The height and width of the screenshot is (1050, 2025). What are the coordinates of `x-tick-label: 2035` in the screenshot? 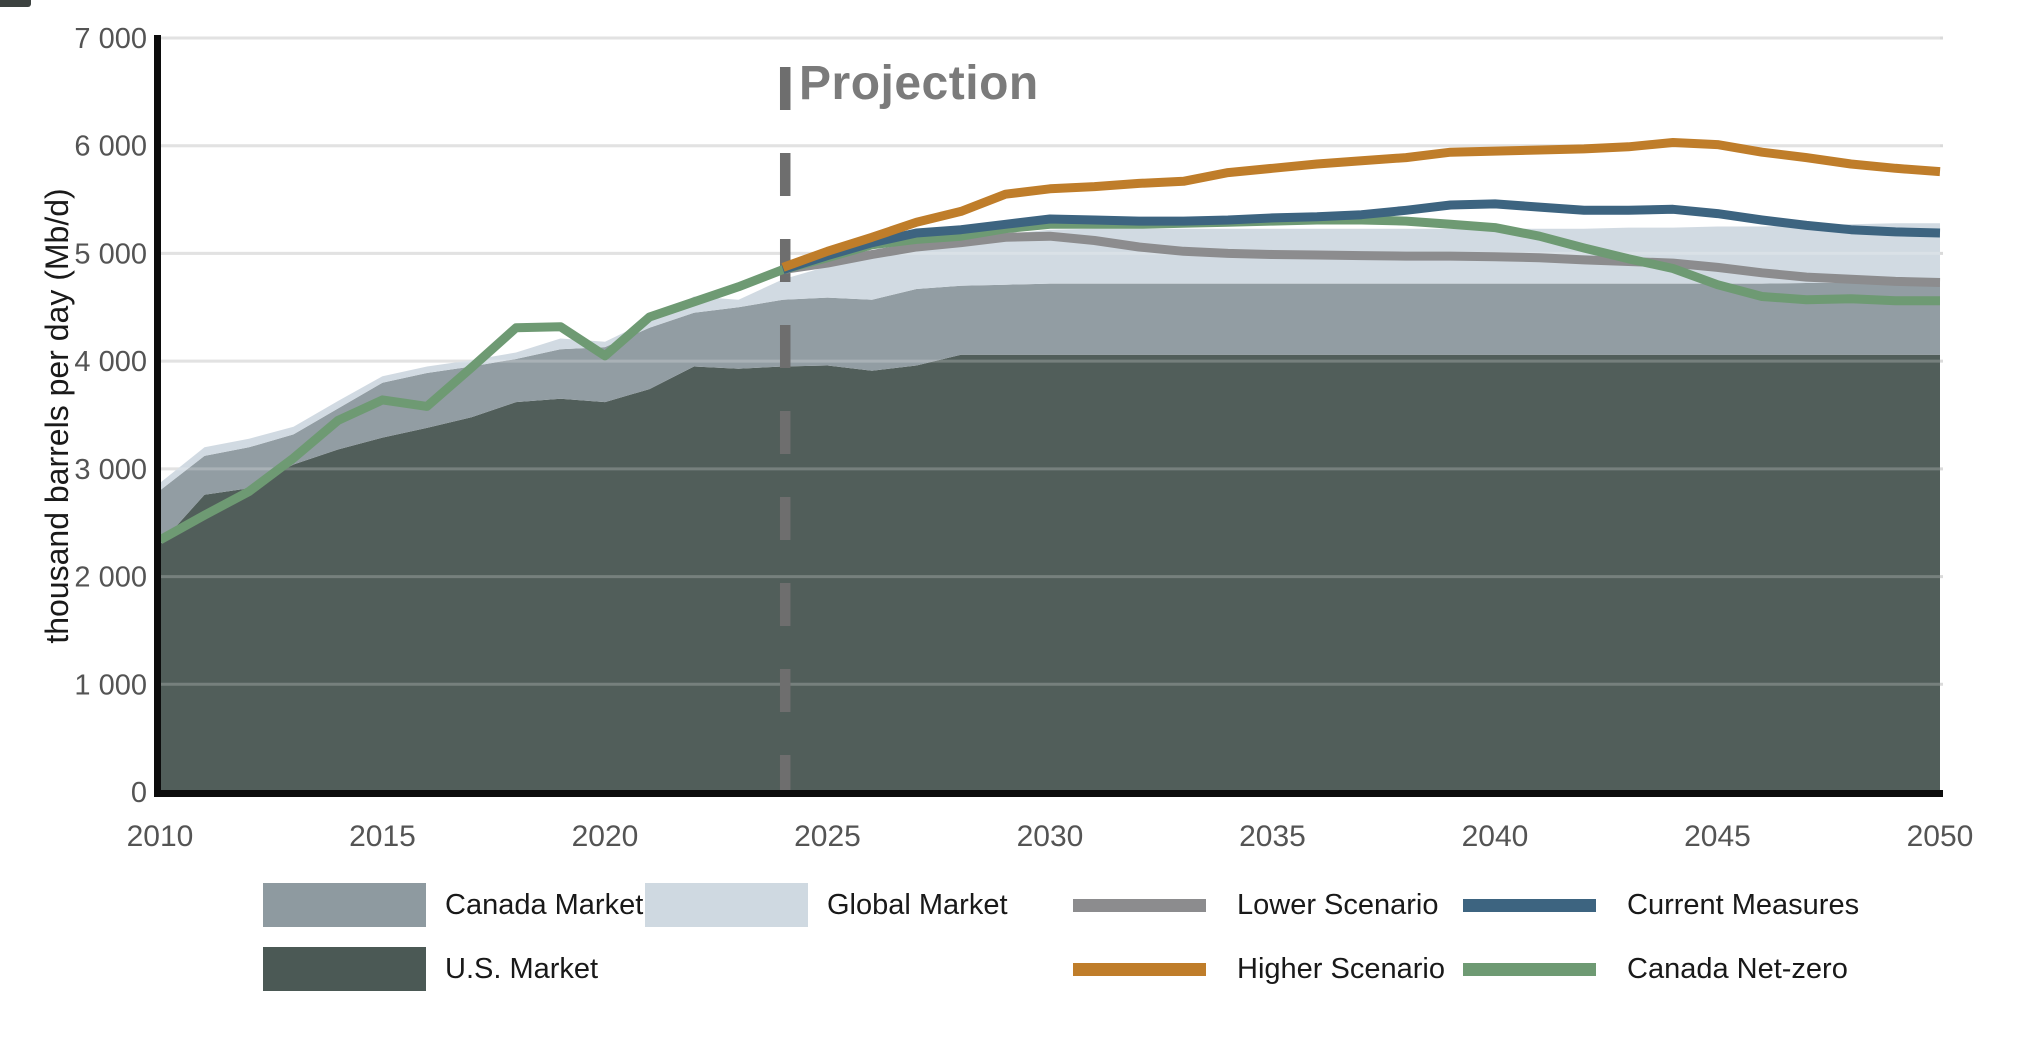 It's located at (1272, 836).